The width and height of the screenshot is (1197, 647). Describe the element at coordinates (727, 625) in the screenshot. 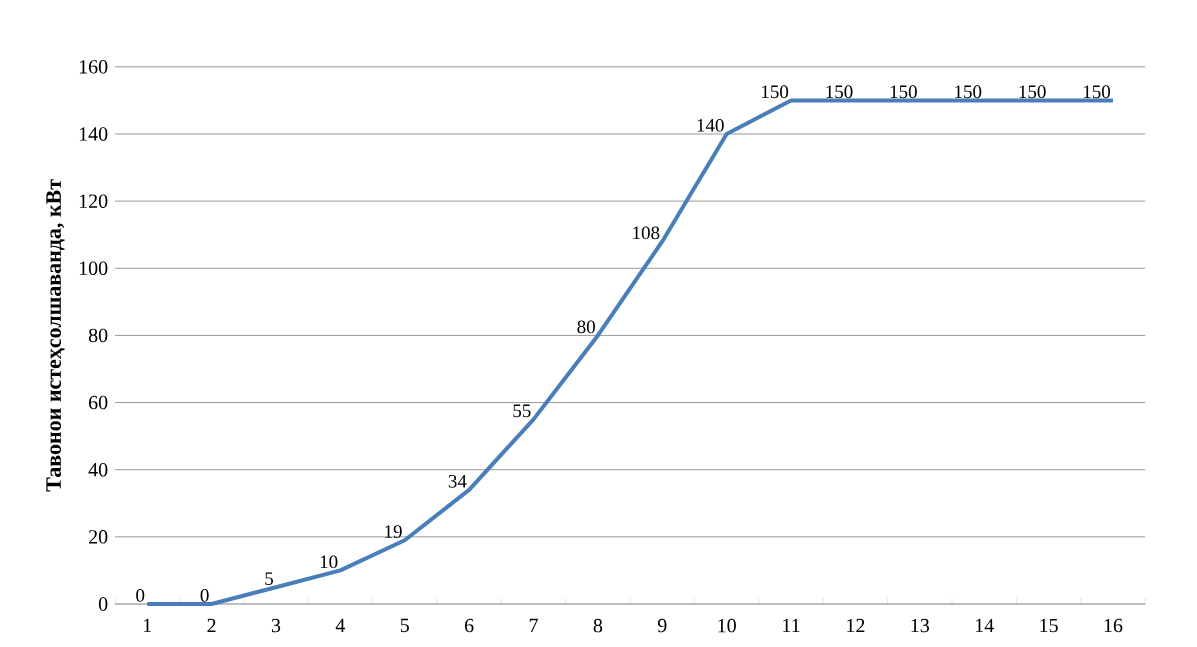

I see `x-tick-label: 10` at that location.